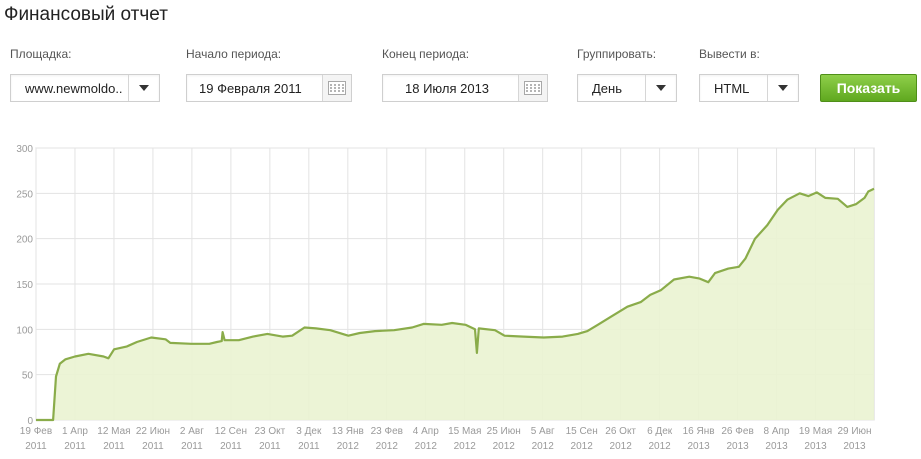 The width and height of the screenshot is (921, 459). I want to click on x-tick-label: 8 Апр, so click(777, 431).